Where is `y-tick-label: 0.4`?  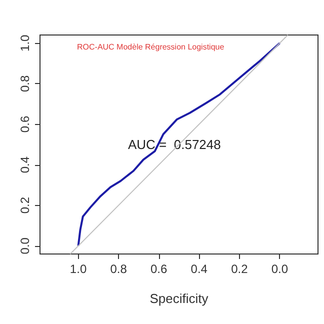
y-tick-label: 0.4 is located at coordinates (25, 165).